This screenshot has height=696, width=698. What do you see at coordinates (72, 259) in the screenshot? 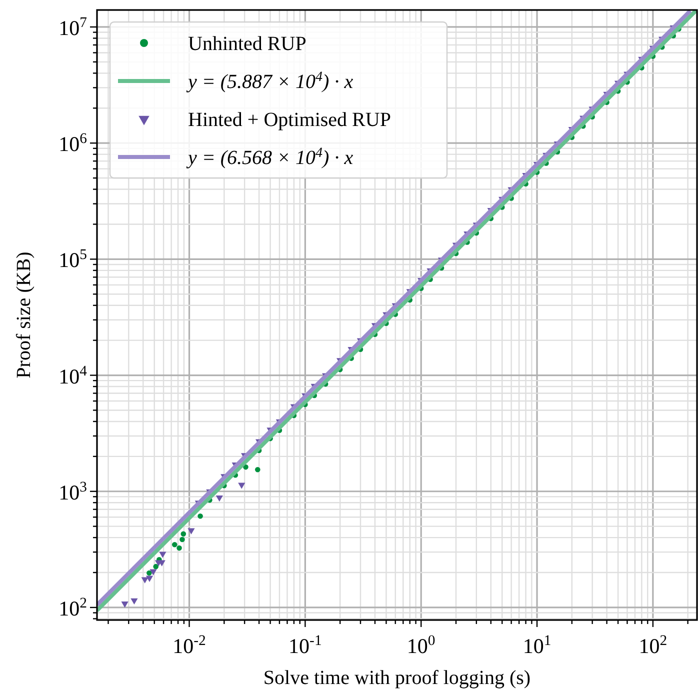
I see `y-tick-label: 10$^{5}$` at bounding box center [72, 259].